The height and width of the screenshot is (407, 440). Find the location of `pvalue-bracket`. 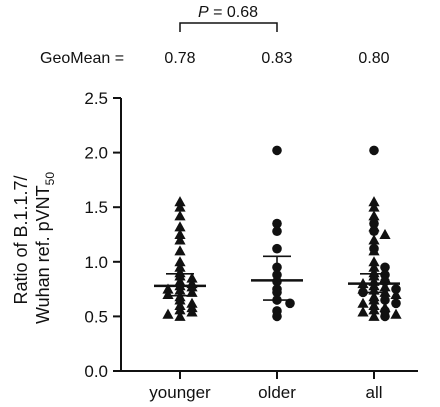

pvalue-bracket is located at coordinates (228, 27).